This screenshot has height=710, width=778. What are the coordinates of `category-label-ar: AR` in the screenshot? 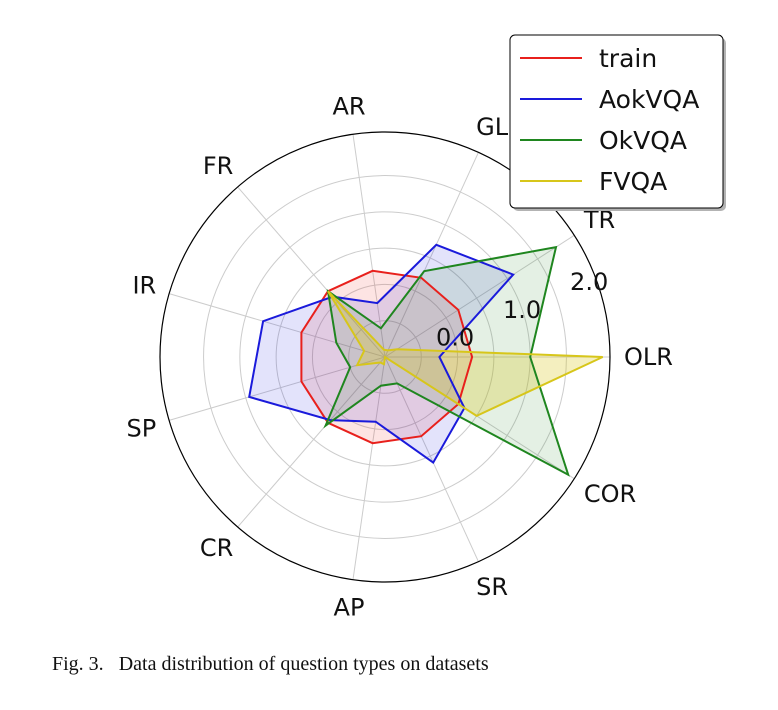 It's located at (348, 107).